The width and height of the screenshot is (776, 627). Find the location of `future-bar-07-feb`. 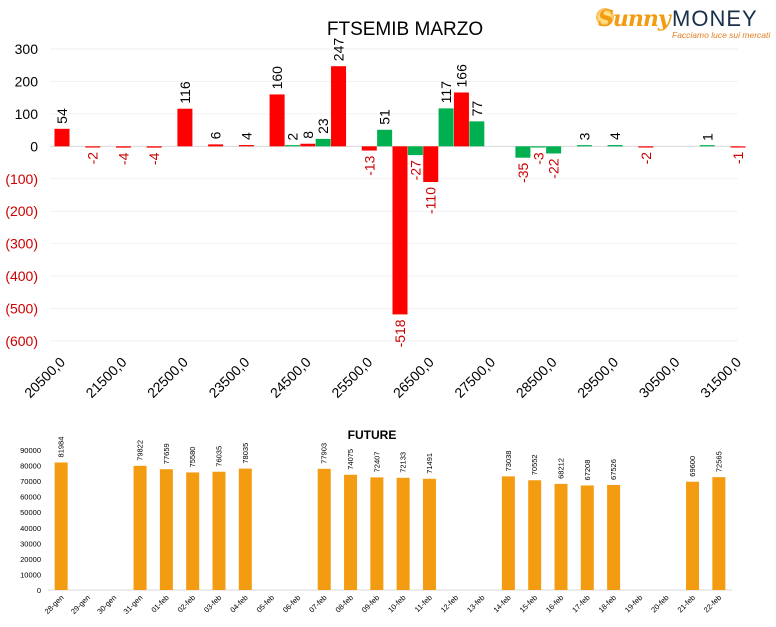

future-bar-07-feb is located at coordinates (324, 529).